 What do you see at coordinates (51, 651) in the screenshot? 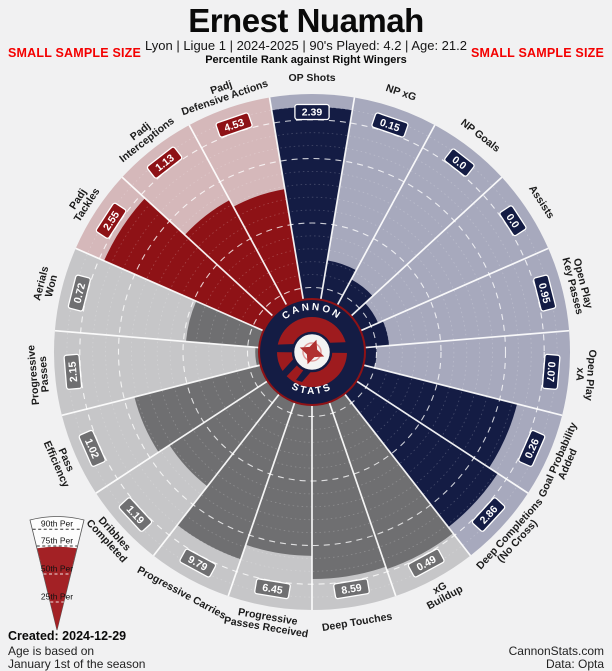
I see `age-note-line1: Age is based on` at bounding box center [51, 651].